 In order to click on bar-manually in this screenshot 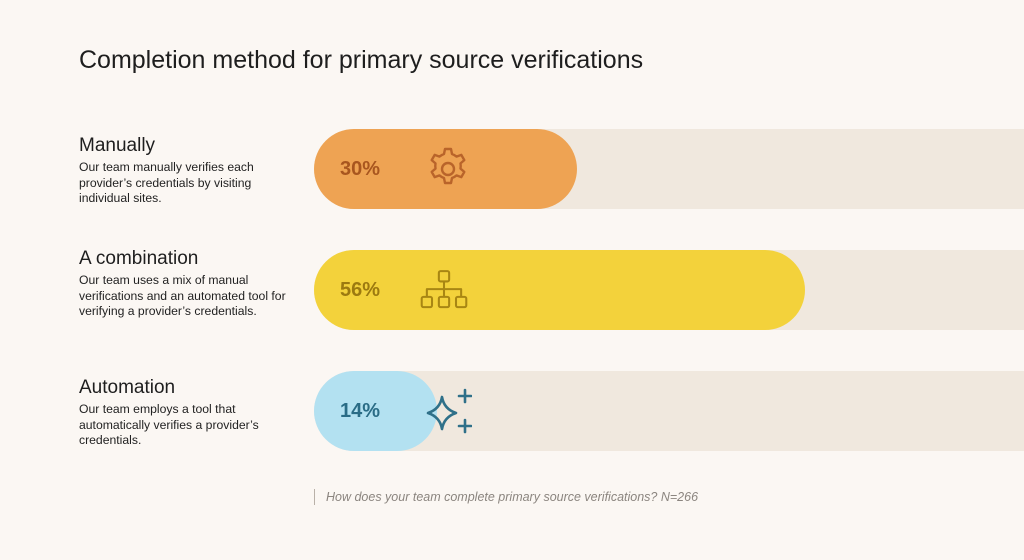, I will do `click(445, 169)`.